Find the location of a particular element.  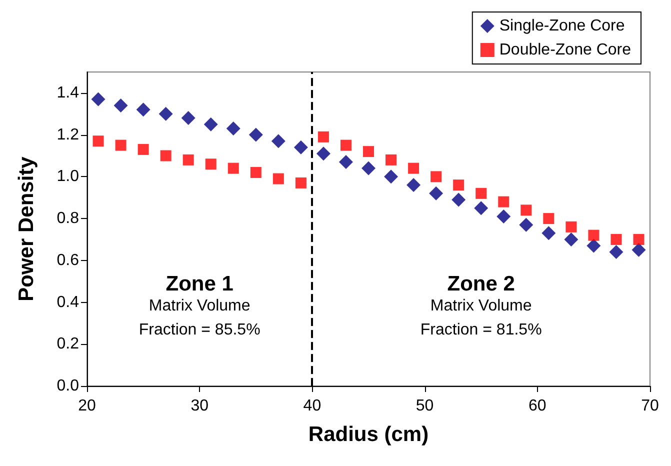

x-axis-title: Radius (cm) is located at coordinates (368, 434).